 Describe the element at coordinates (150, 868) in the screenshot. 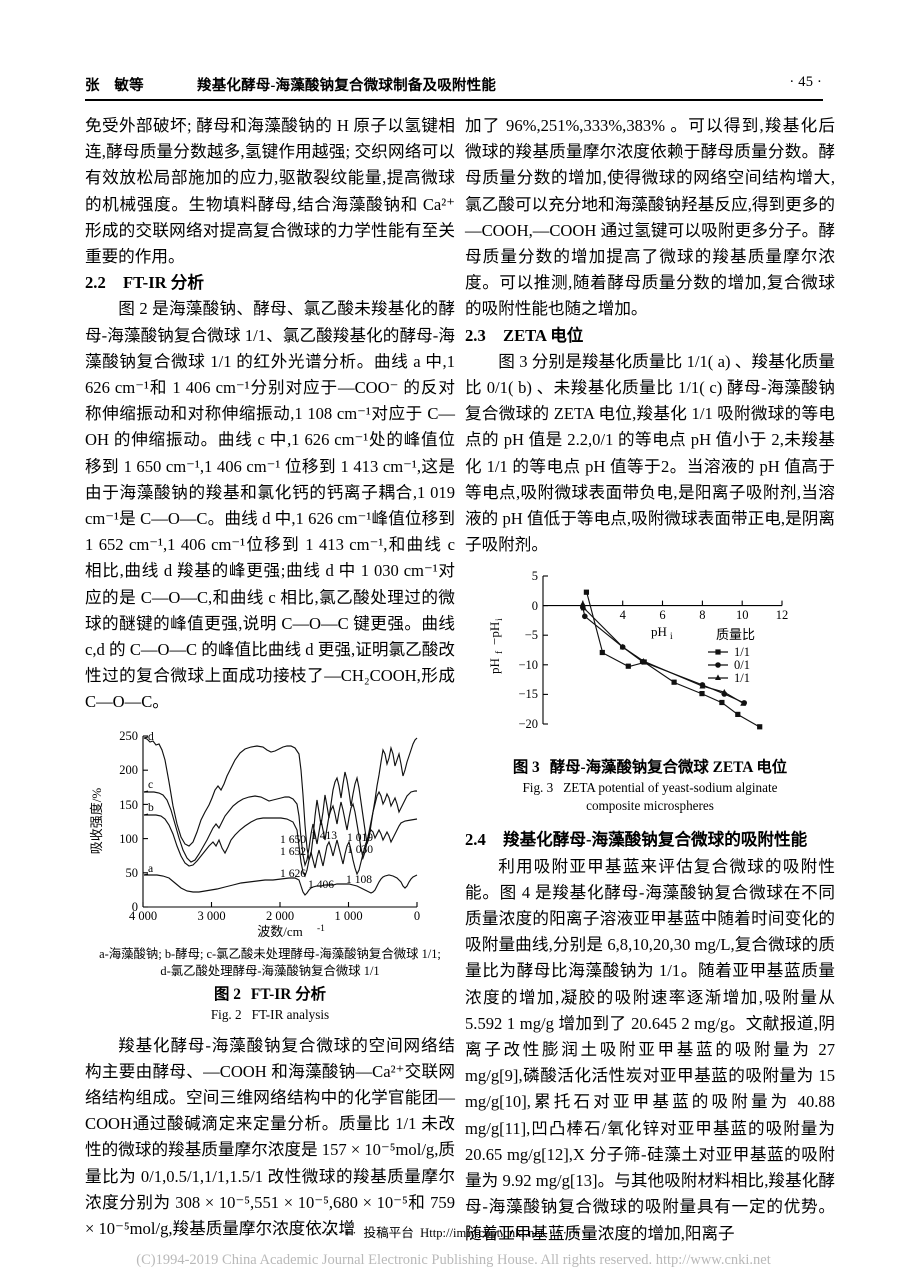

I see `ftir-curve-label-a: a` at that location.